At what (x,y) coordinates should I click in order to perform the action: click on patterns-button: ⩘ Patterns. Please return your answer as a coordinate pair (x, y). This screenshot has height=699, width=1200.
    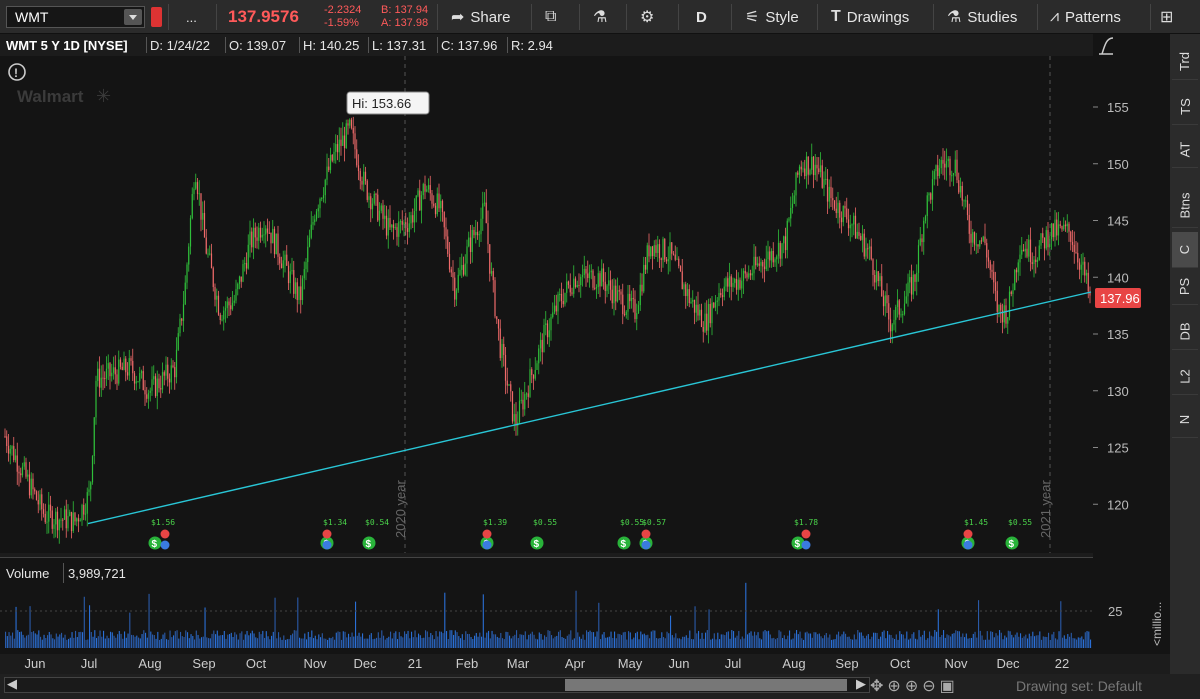
    Looking at the image, I should click on (1085, 17).